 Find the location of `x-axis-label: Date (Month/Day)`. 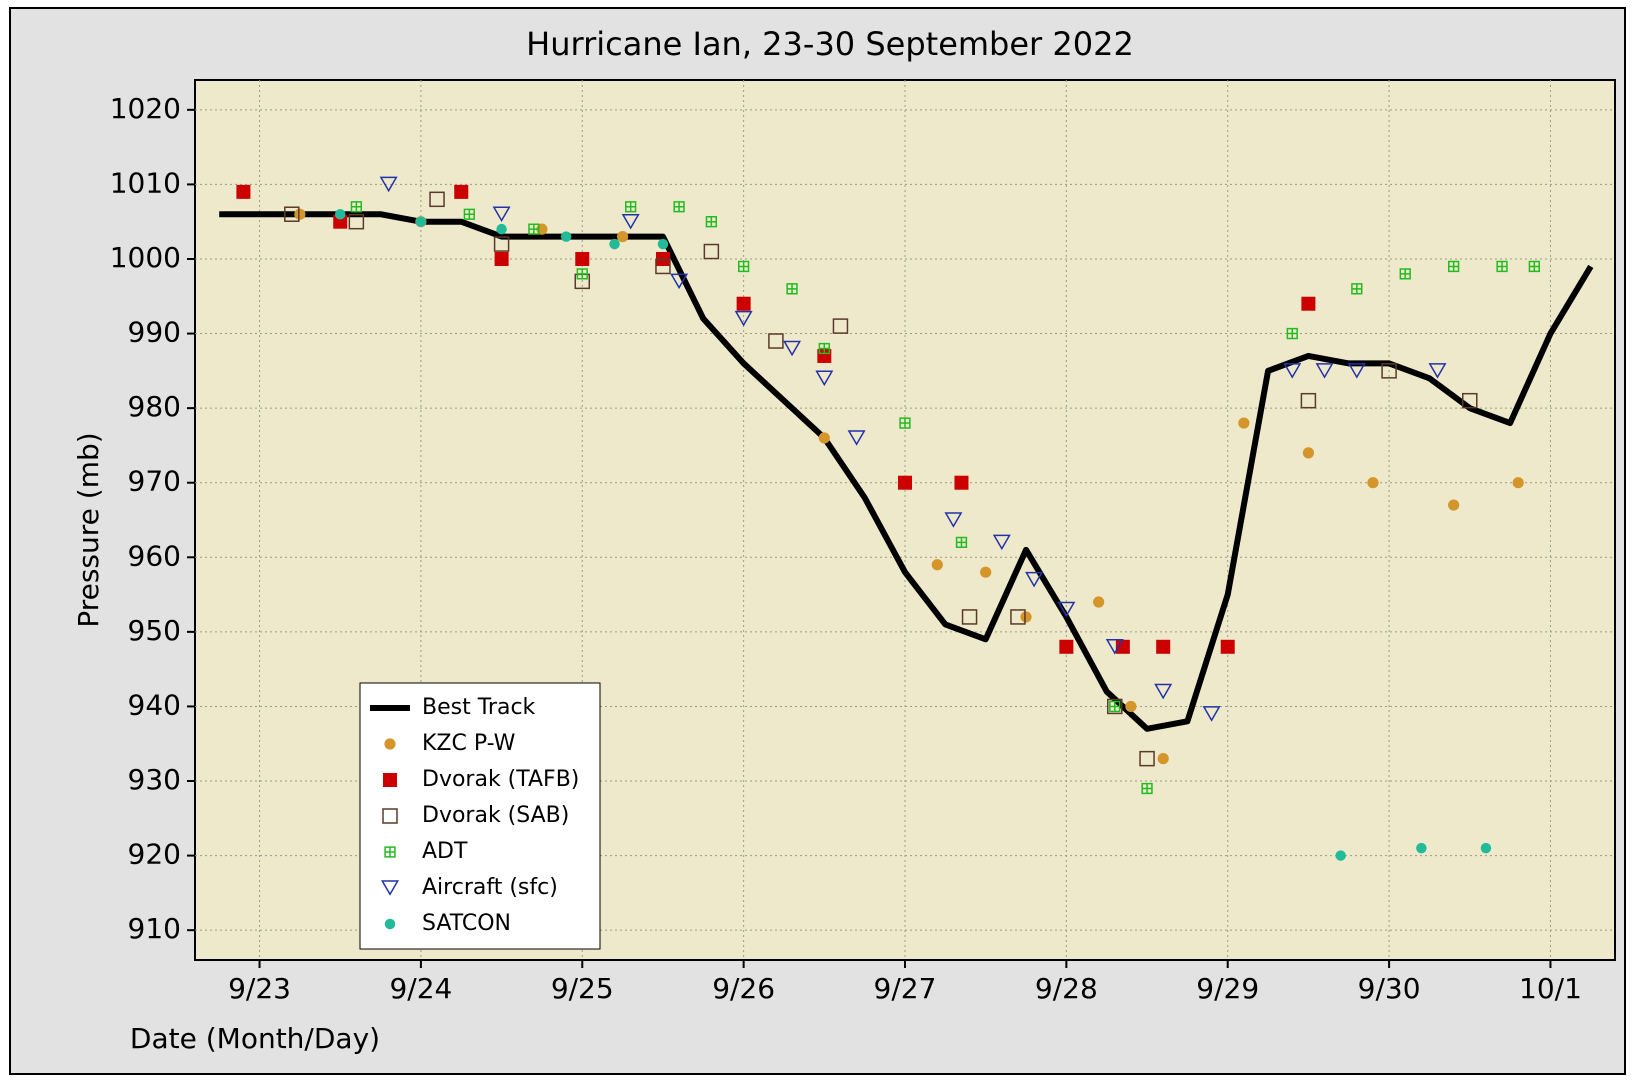

x-axis-label: Date (Month/Day) is located at coordinates (255, 1038).